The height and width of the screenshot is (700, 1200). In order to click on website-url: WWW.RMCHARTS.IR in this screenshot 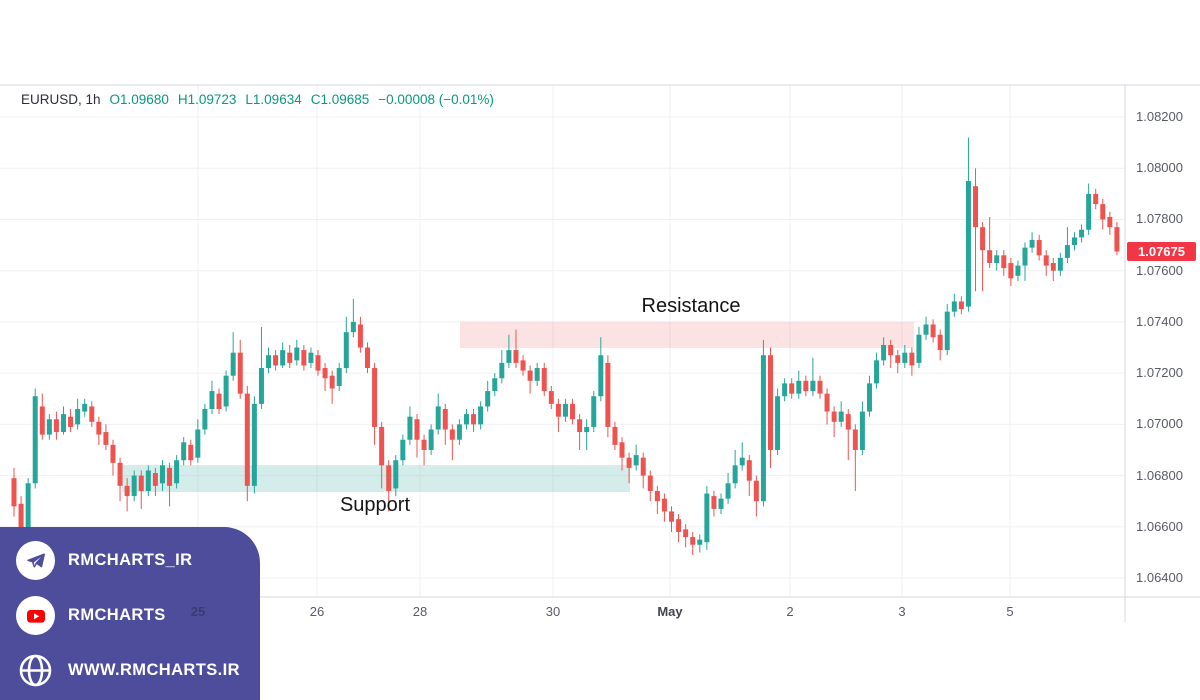, I will do `click(154, 670)`.